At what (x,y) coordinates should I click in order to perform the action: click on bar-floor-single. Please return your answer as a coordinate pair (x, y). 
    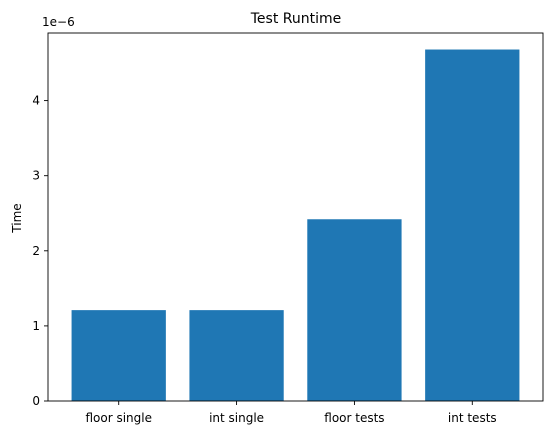
    Looking at the image, I should click on (118, 355).